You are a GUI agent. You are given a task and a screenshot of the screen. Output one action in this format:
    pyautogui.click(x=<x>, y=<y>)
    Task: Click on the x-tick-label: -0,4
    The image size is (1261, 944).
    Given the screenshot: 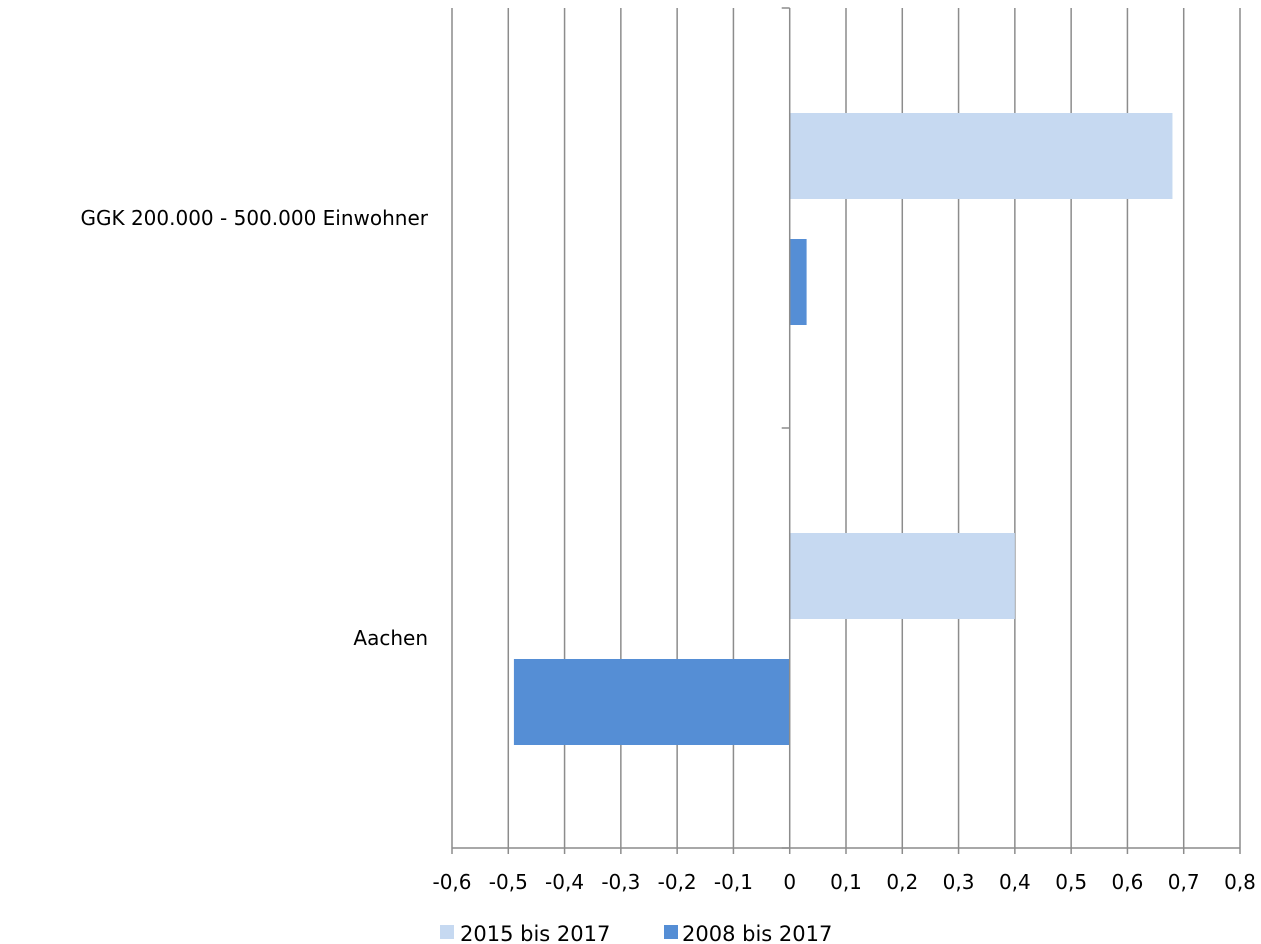 What is the action you would take?
    pyautogui.click(x=564, y=882)
    